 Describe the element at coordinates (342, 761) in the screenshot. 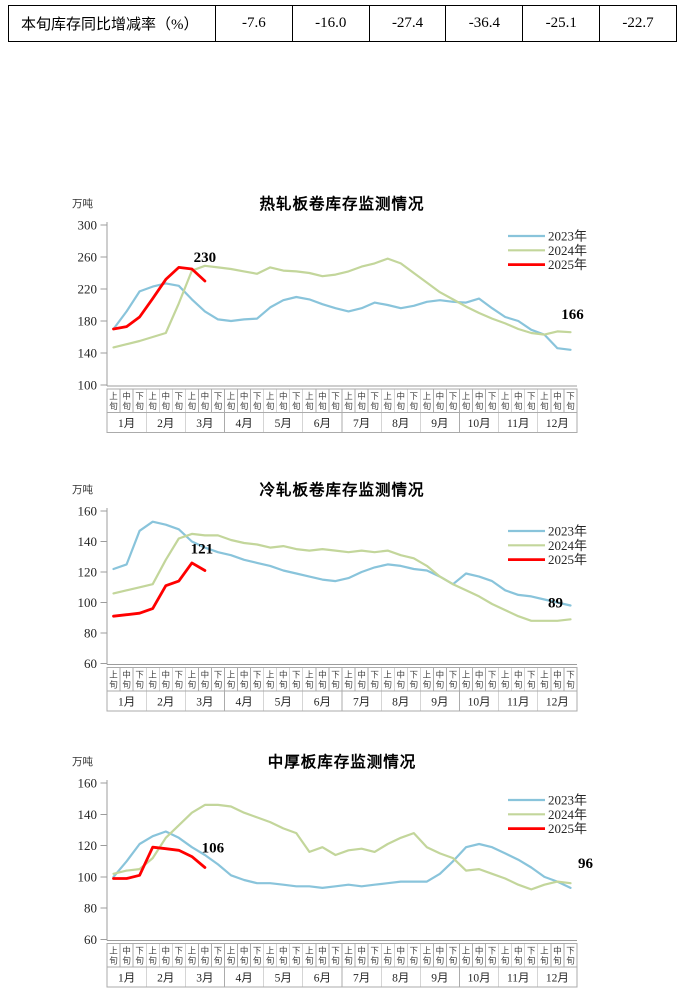

I see `chart-title: 中厚板库存监测情况` at that location.